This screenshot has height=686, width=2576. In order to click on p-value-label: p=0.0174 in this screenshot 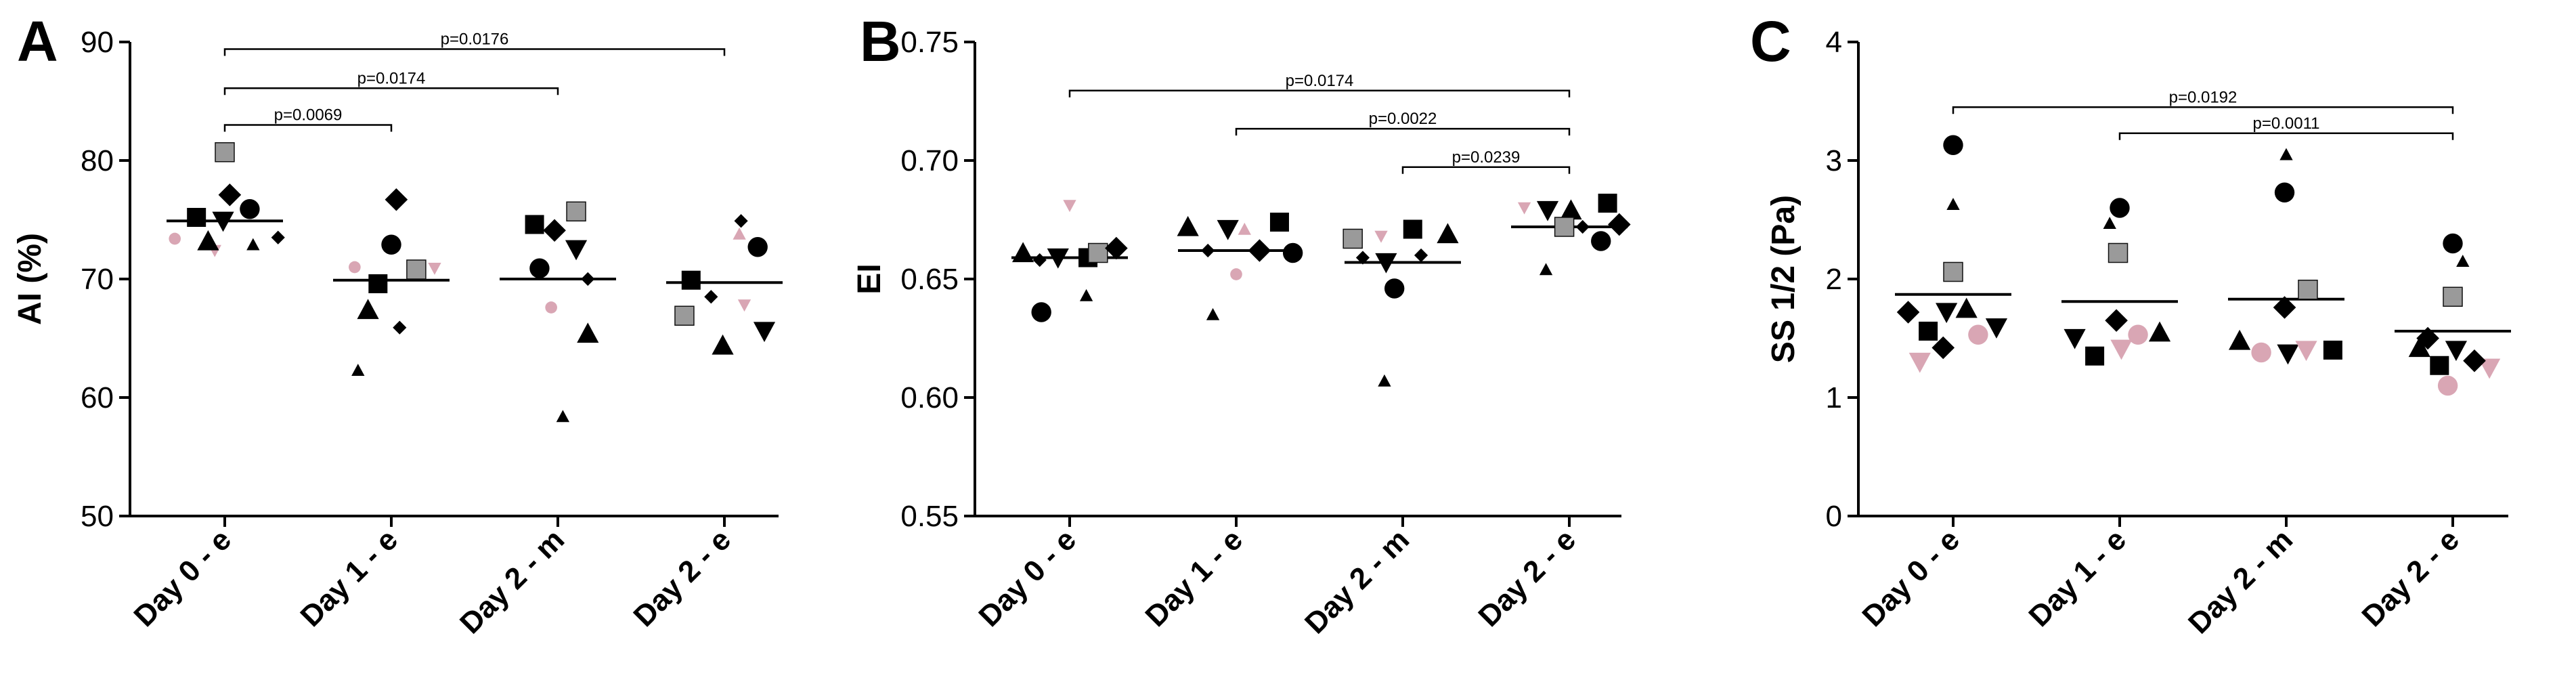, I will do `click(391, 78)`.